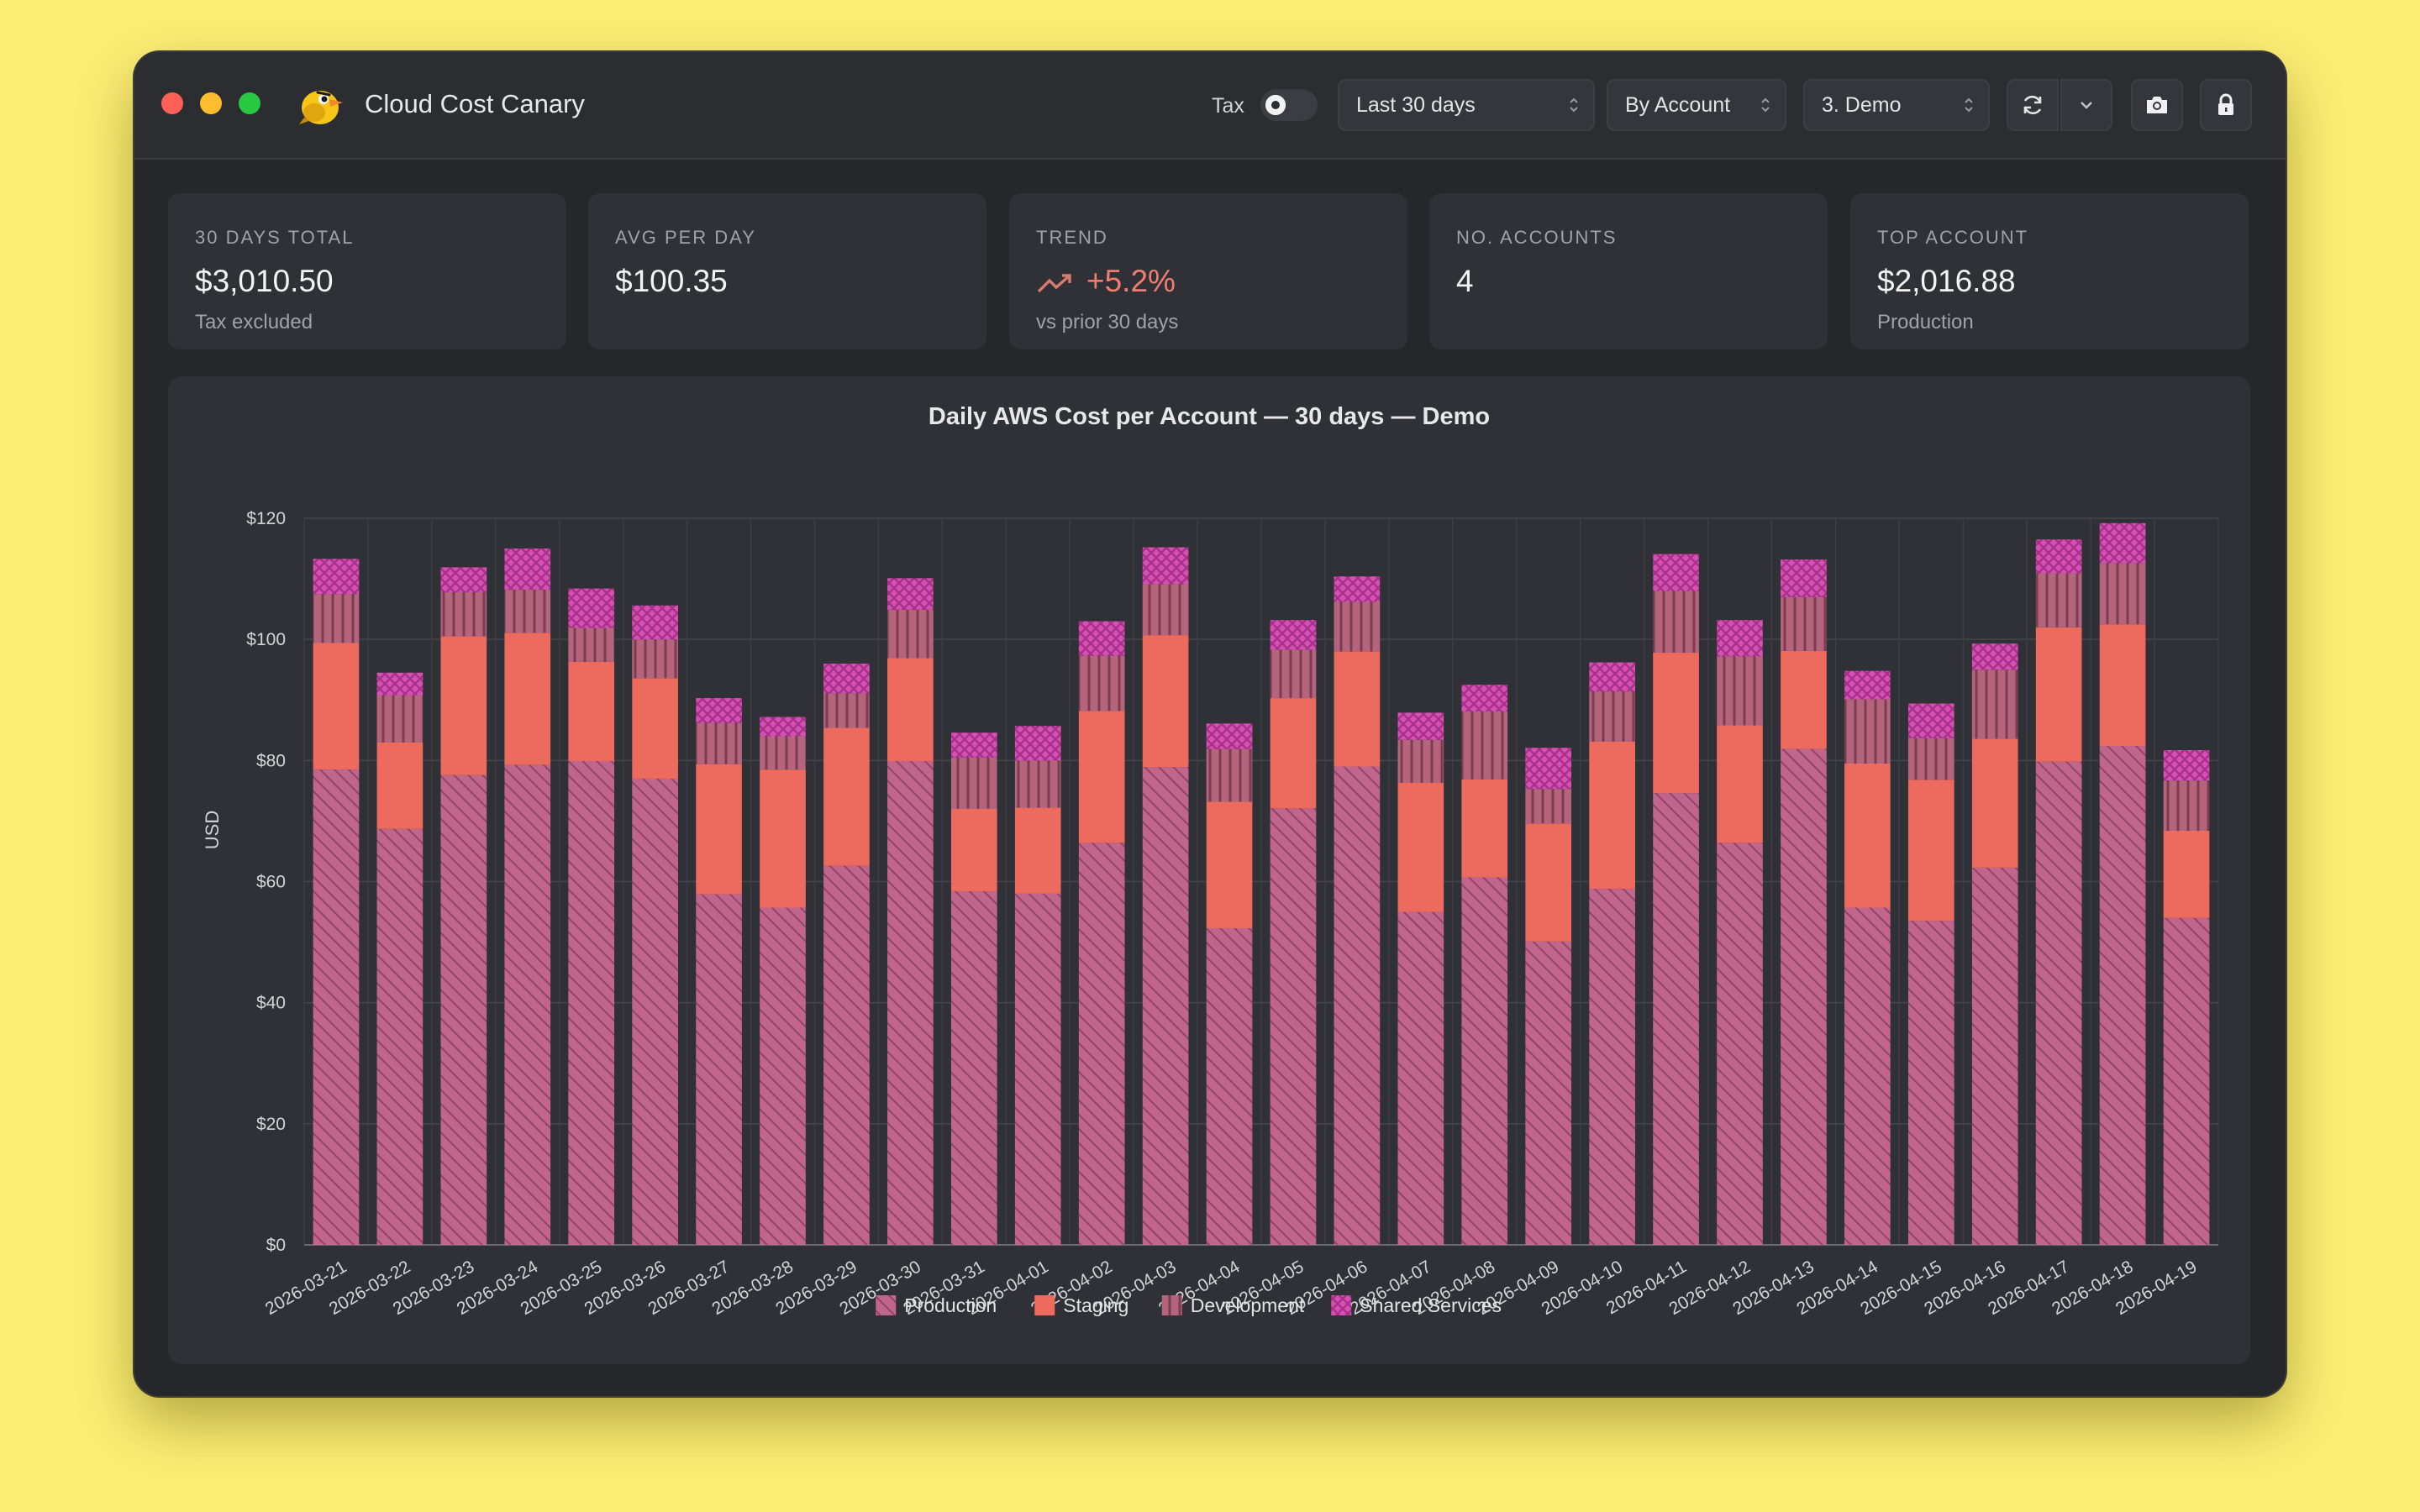  What do you see at coordinates (1107, 322) in the screenshot?
I see `card-subtitle: vs prior 30 days` at bounding box center [1107, 322].